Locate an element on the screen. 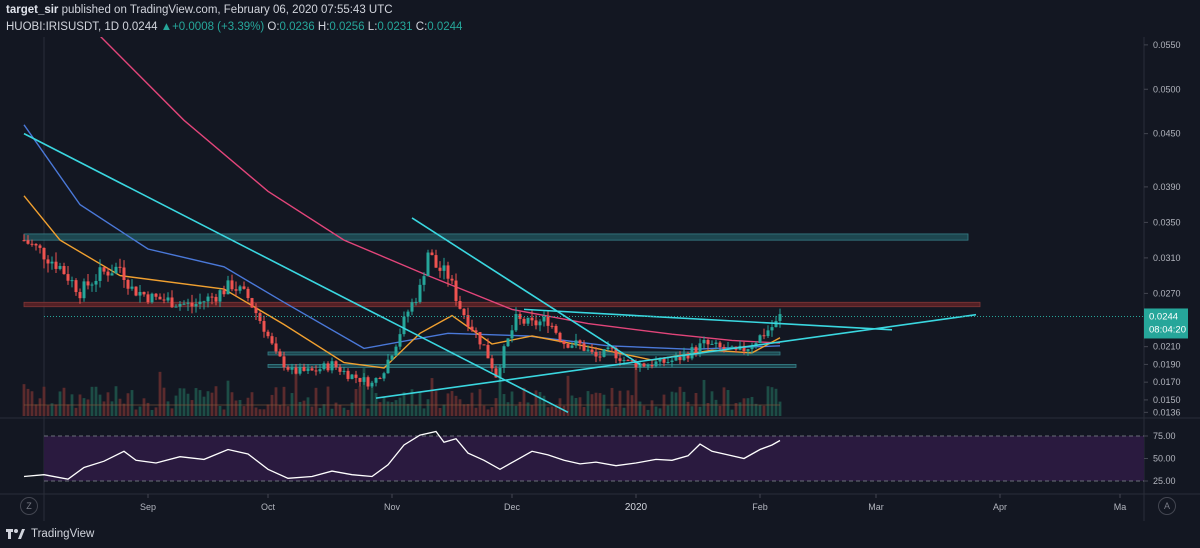 This screenshot has width=1200, height=548. publisher-name: target_sir is located at coordinates (32, 10).